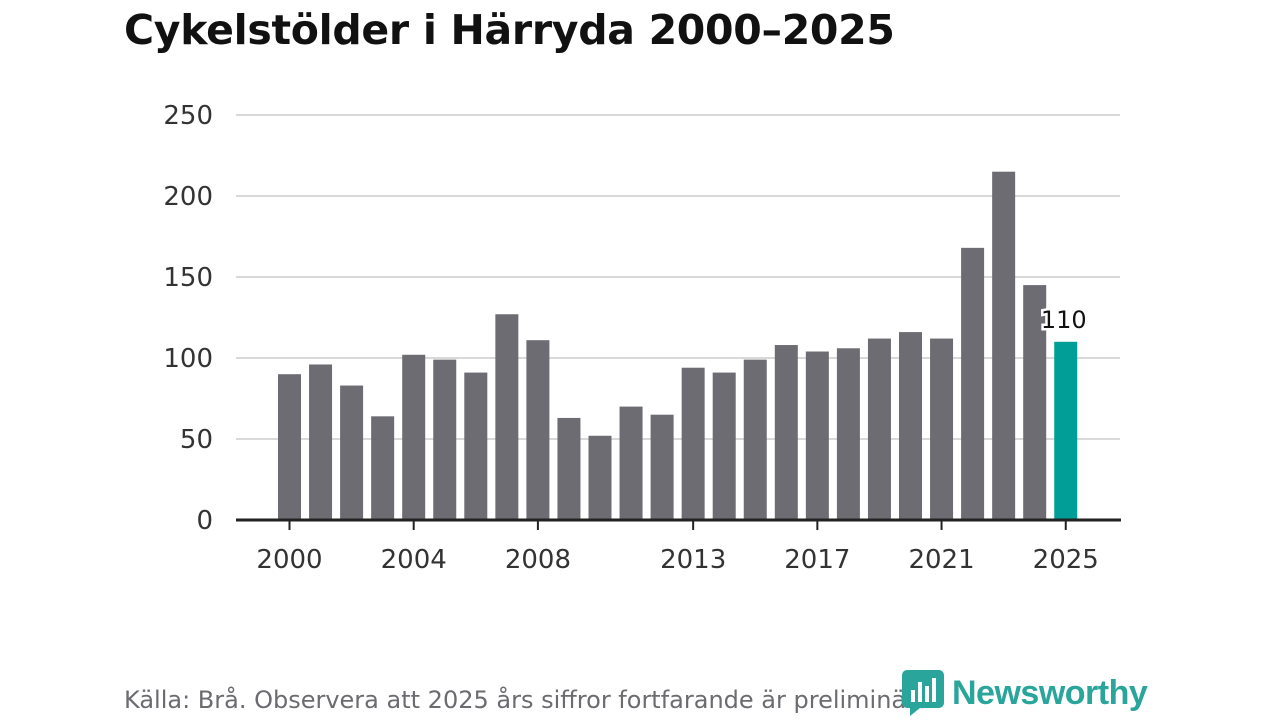 Image resolution: width=1280 pixels, height=720 pixels. I want to click on bar-2014, so click(724, 446).